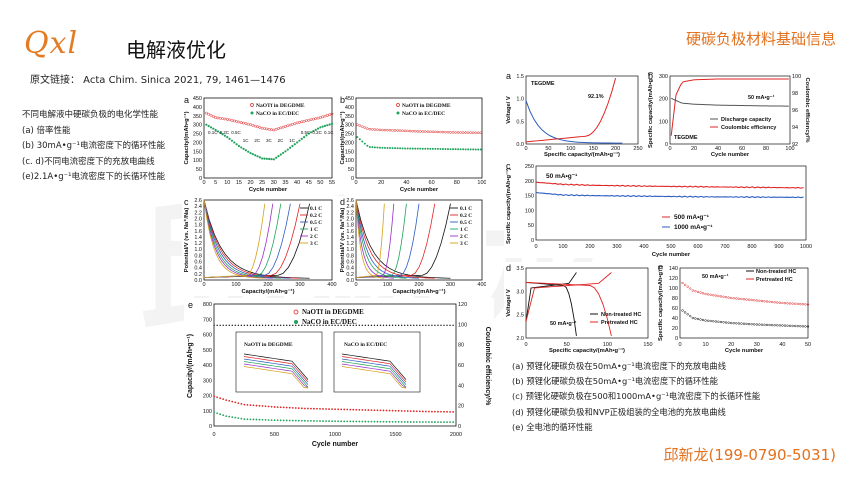  What do you see at coordinates (268, 138) in the screenshot?
I see `plot-frame` at bounding box center [268, 138].